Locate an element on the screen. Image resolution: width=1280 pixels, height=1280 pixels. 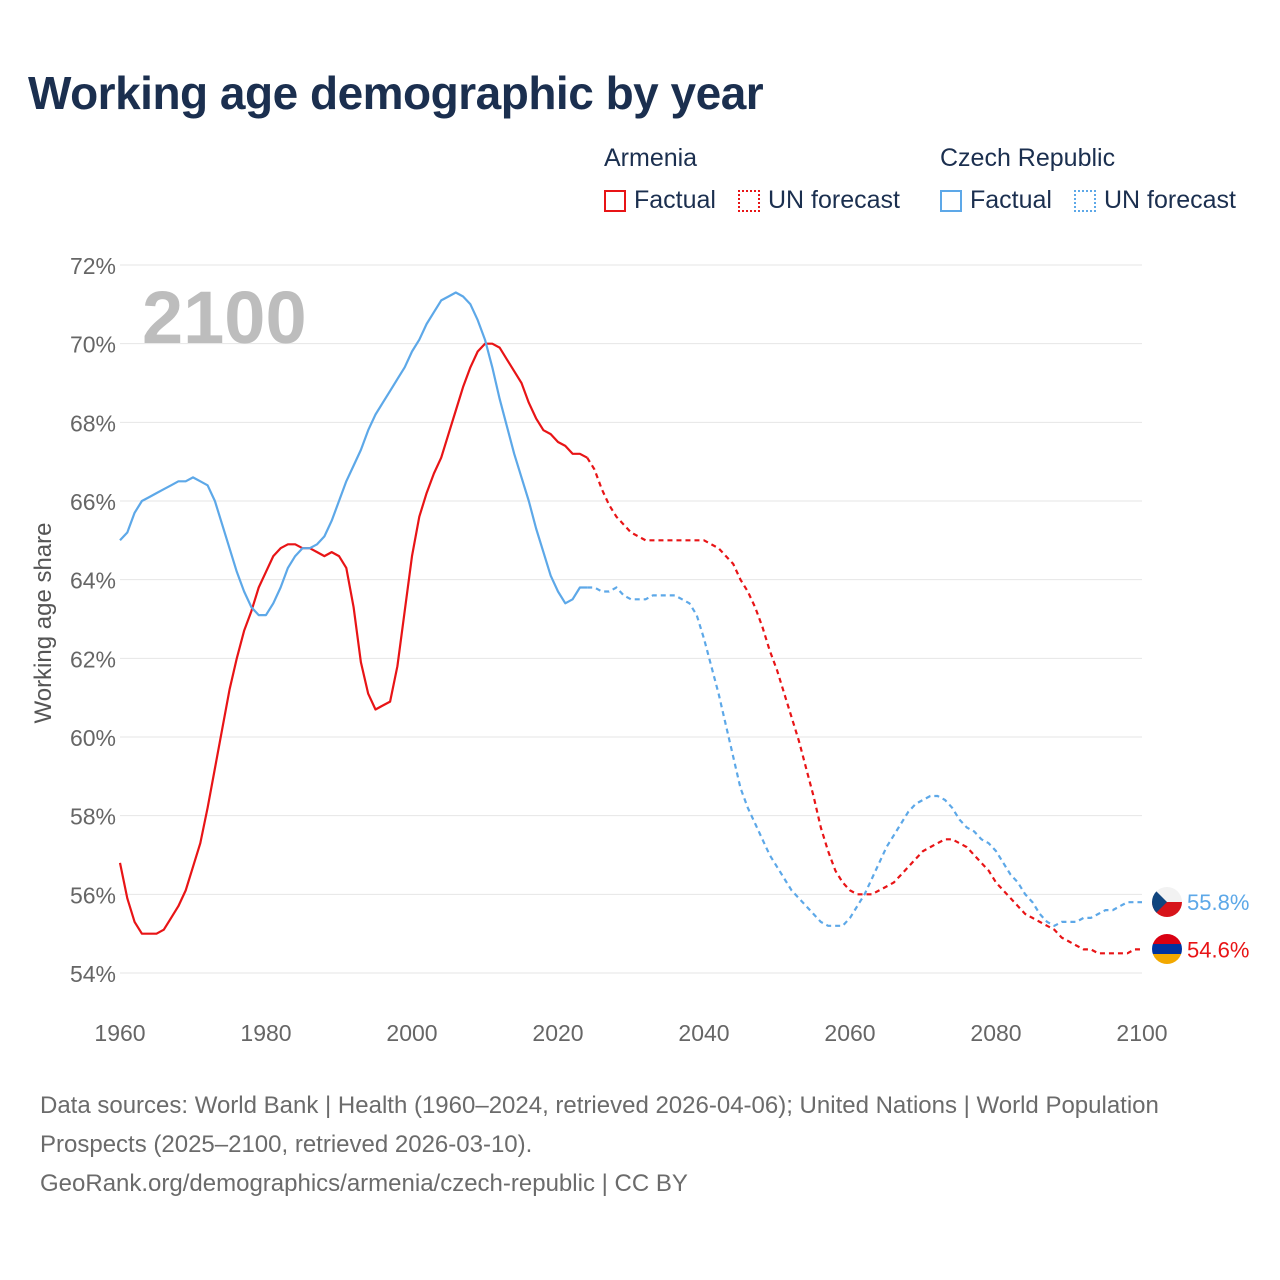
legend-czech-forecast: UN forecast is located at coordinates (1155, 200).